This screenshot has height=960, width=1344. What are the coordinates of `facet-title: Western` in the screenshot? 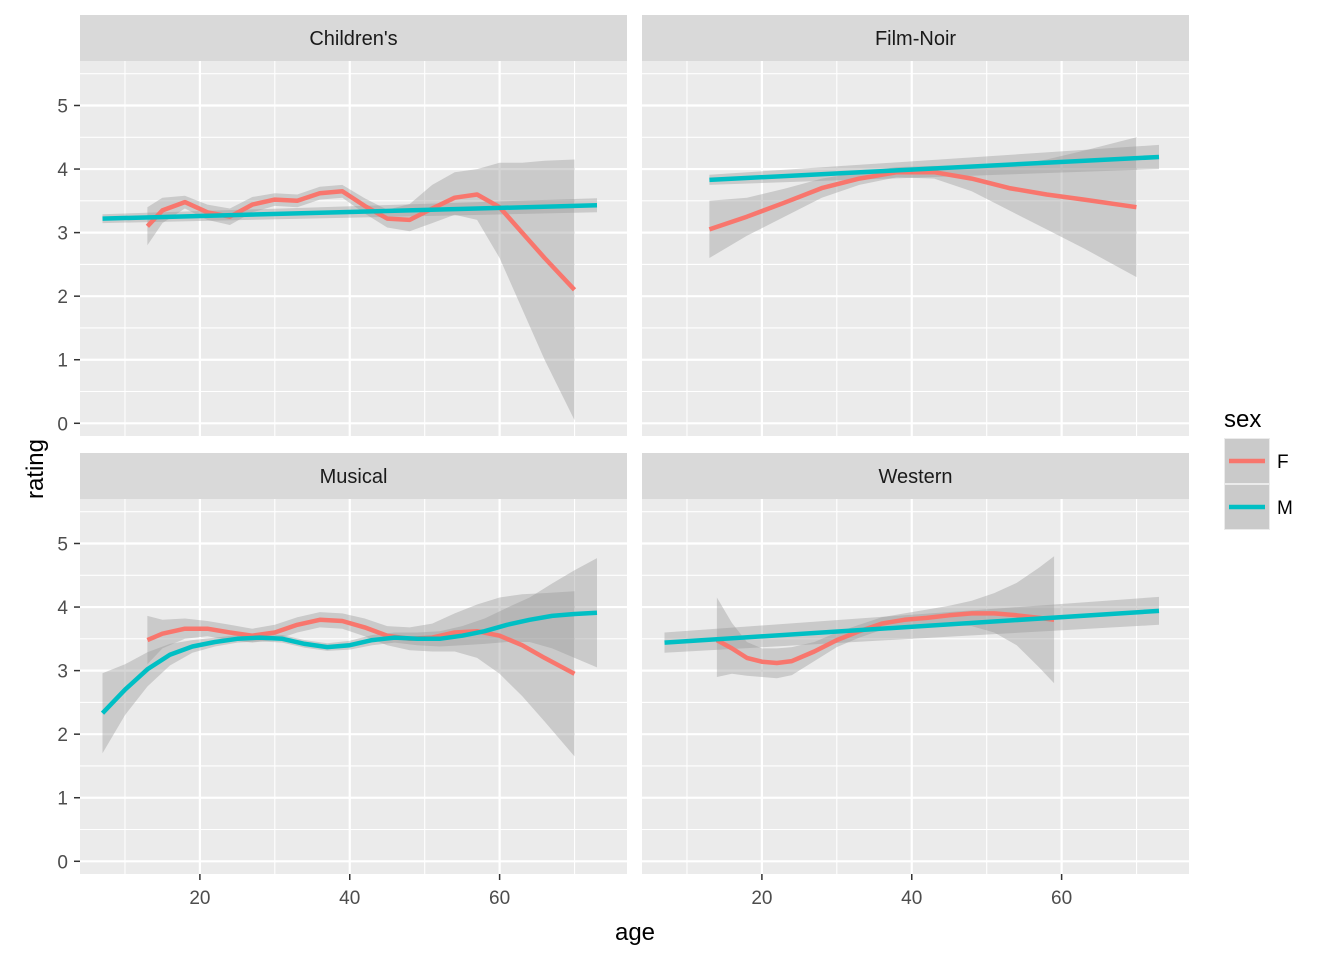 It's located at (915, 477).